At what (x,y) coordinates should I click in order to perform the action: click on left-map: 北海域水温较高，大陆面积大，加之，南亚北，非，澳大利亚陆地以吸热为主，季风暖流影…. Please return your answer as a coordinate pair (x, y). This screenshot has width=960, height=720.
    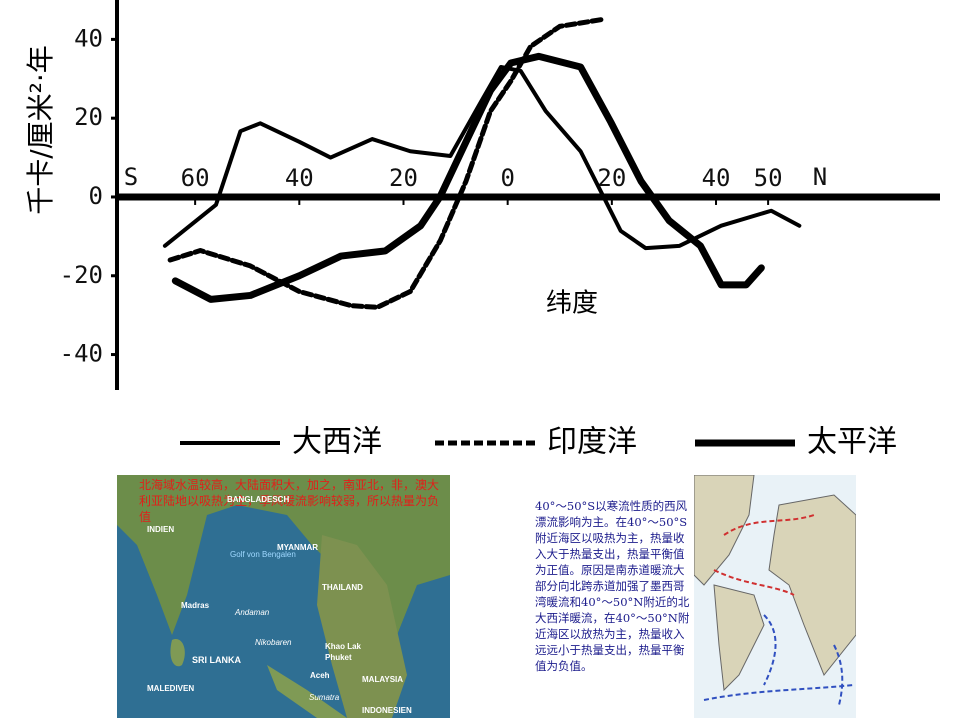
    Looking at the image, I should click on (283, 596).